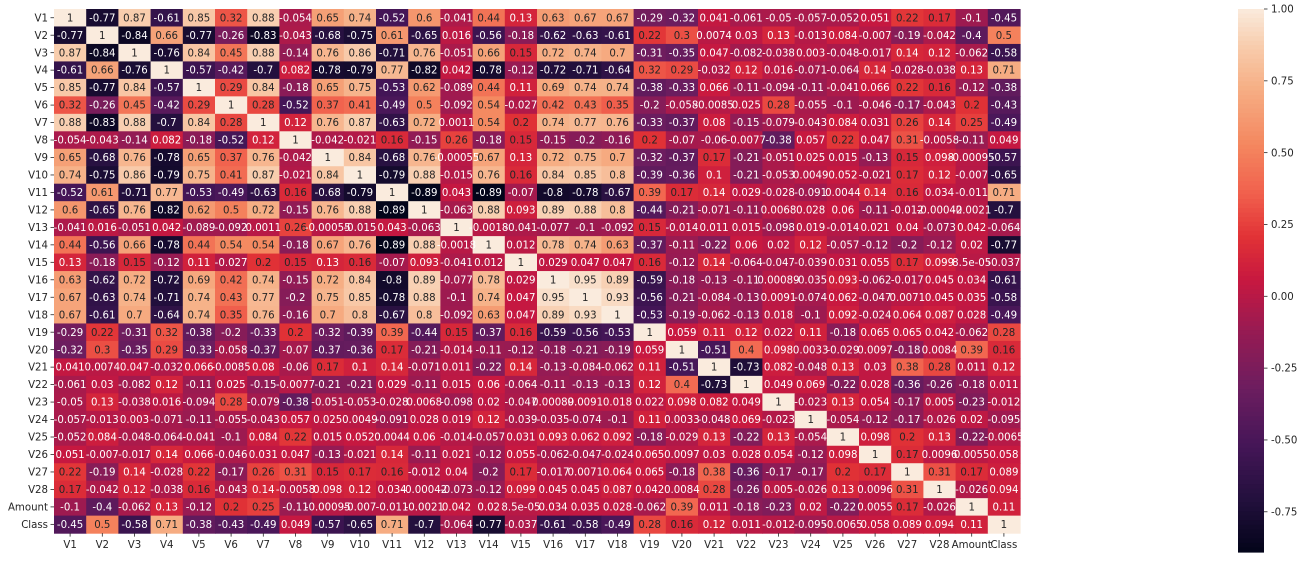  What do you see at coordinates (520, 298) in the screenshot?
I see `cell-value: 0.047` at bounding box center [520, 298].